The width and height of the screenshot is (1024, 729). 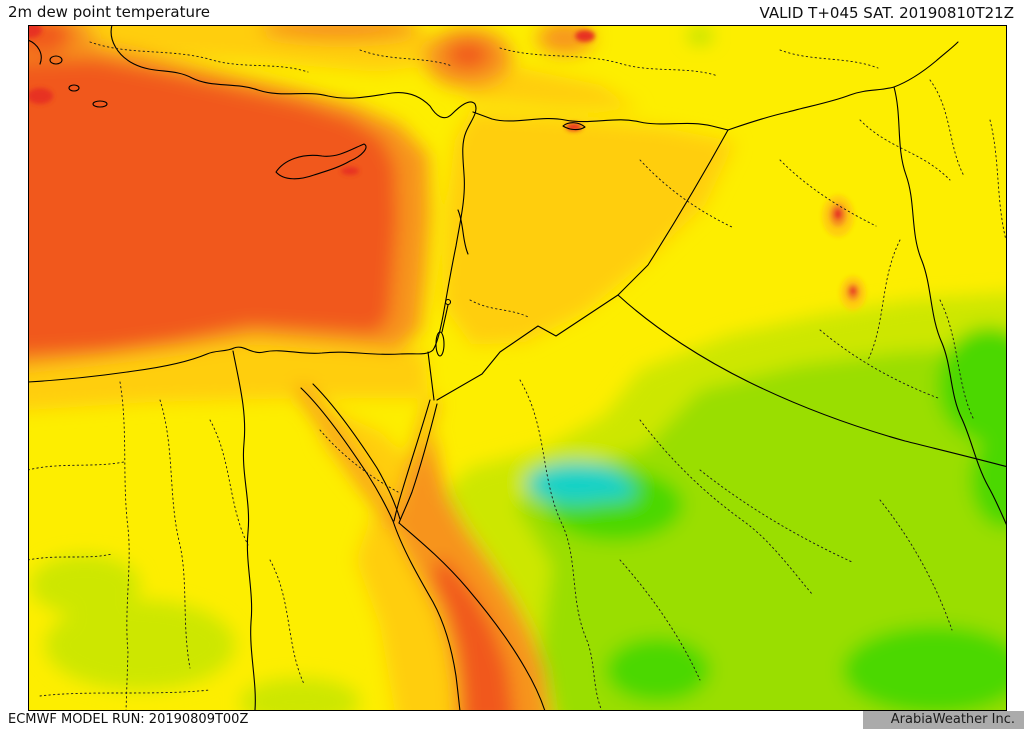 I want to click on branding-label: ArabiaWeather Inc., so click(x=943, y=720).